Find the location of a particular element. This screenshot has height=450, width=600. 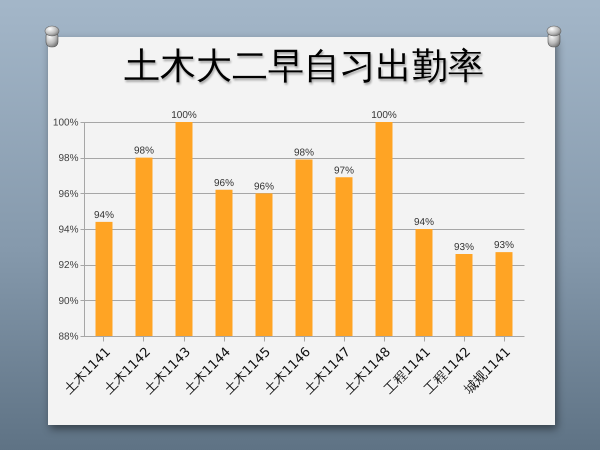

y-tick-label: 96% is located at coordinates (68, 194).